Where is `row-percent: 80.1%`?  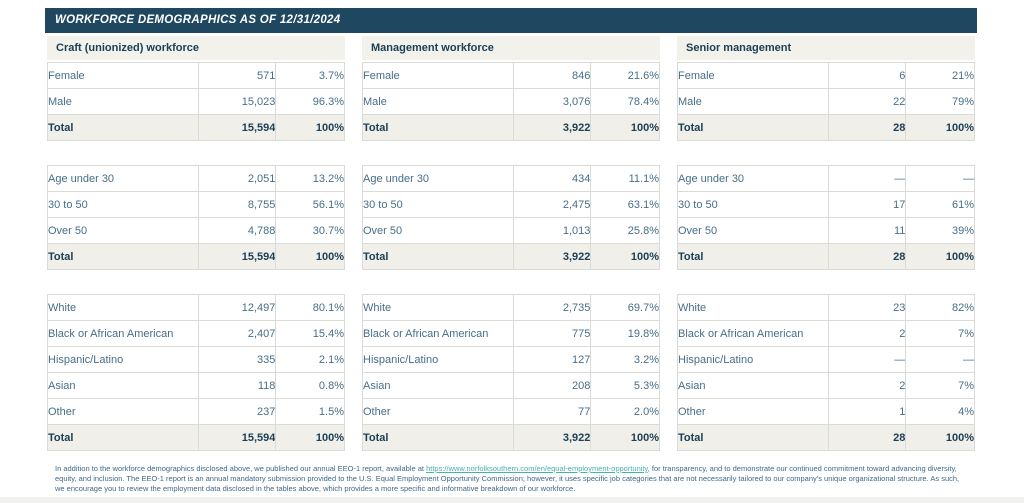
row-percent: 80.1% is located at coordinates (310, 307).